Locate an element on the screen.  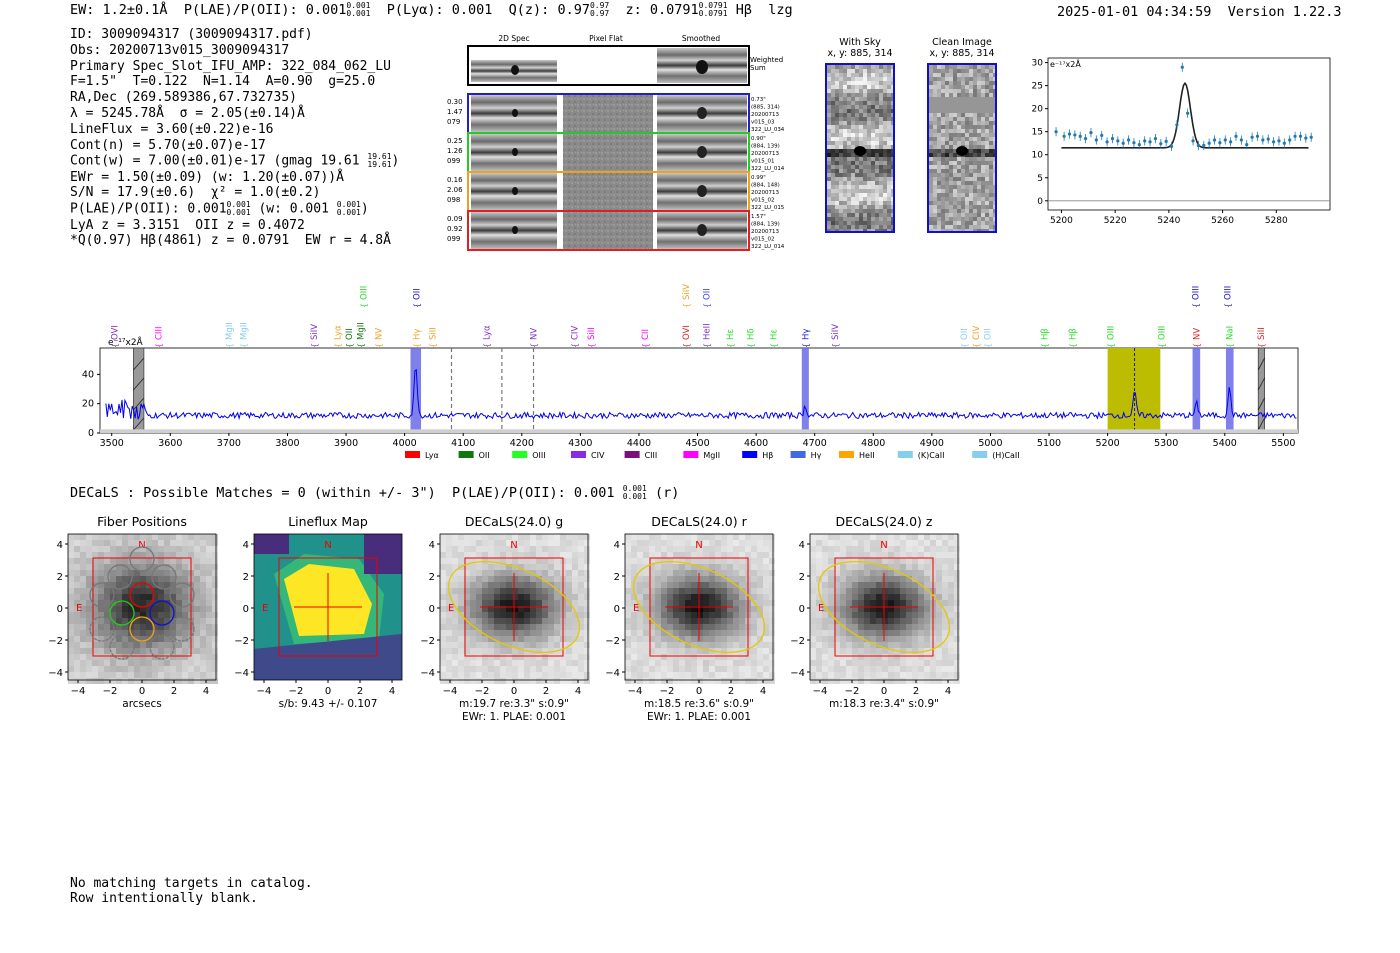
cutout-ytick-label: 2 is located at coordinates (246, 577).